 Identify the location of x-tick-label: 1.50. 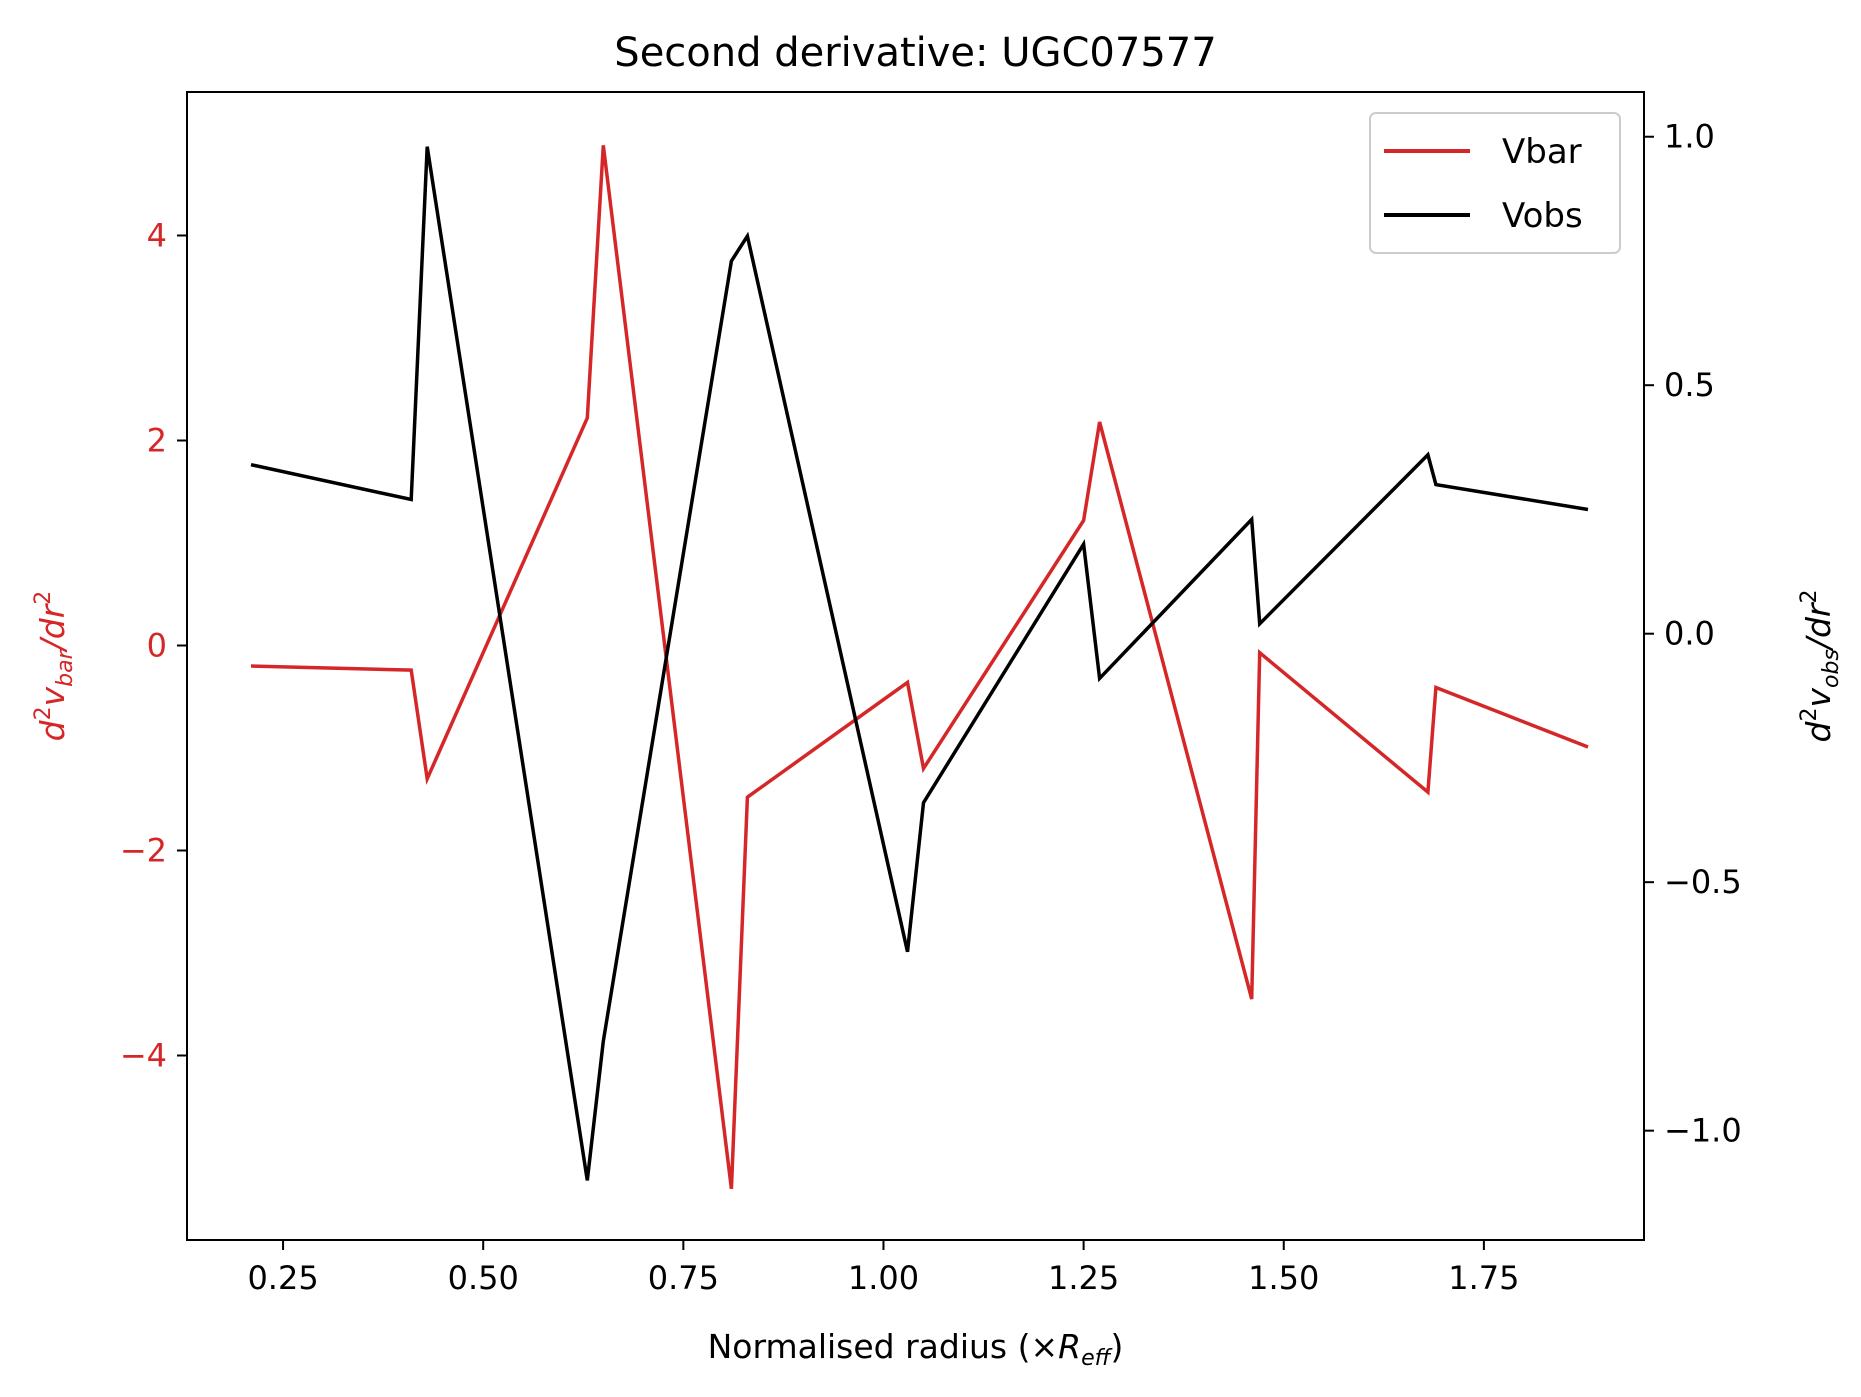
(1283, 1278).